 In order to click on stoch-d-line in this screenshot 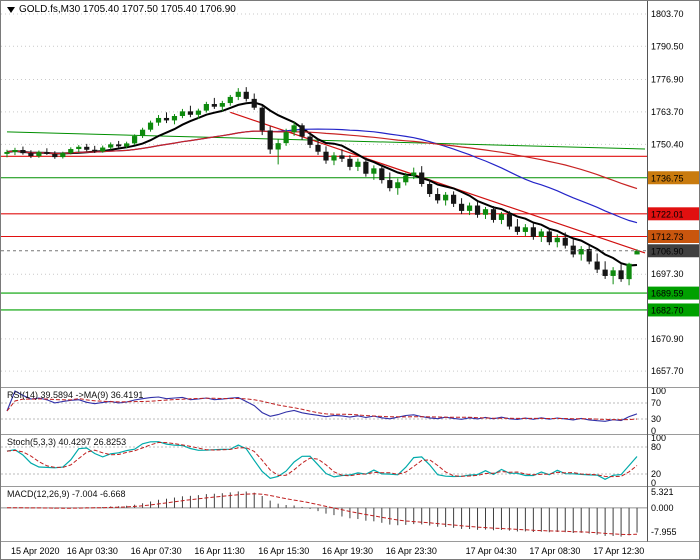, I will do `click(322, 459)`.